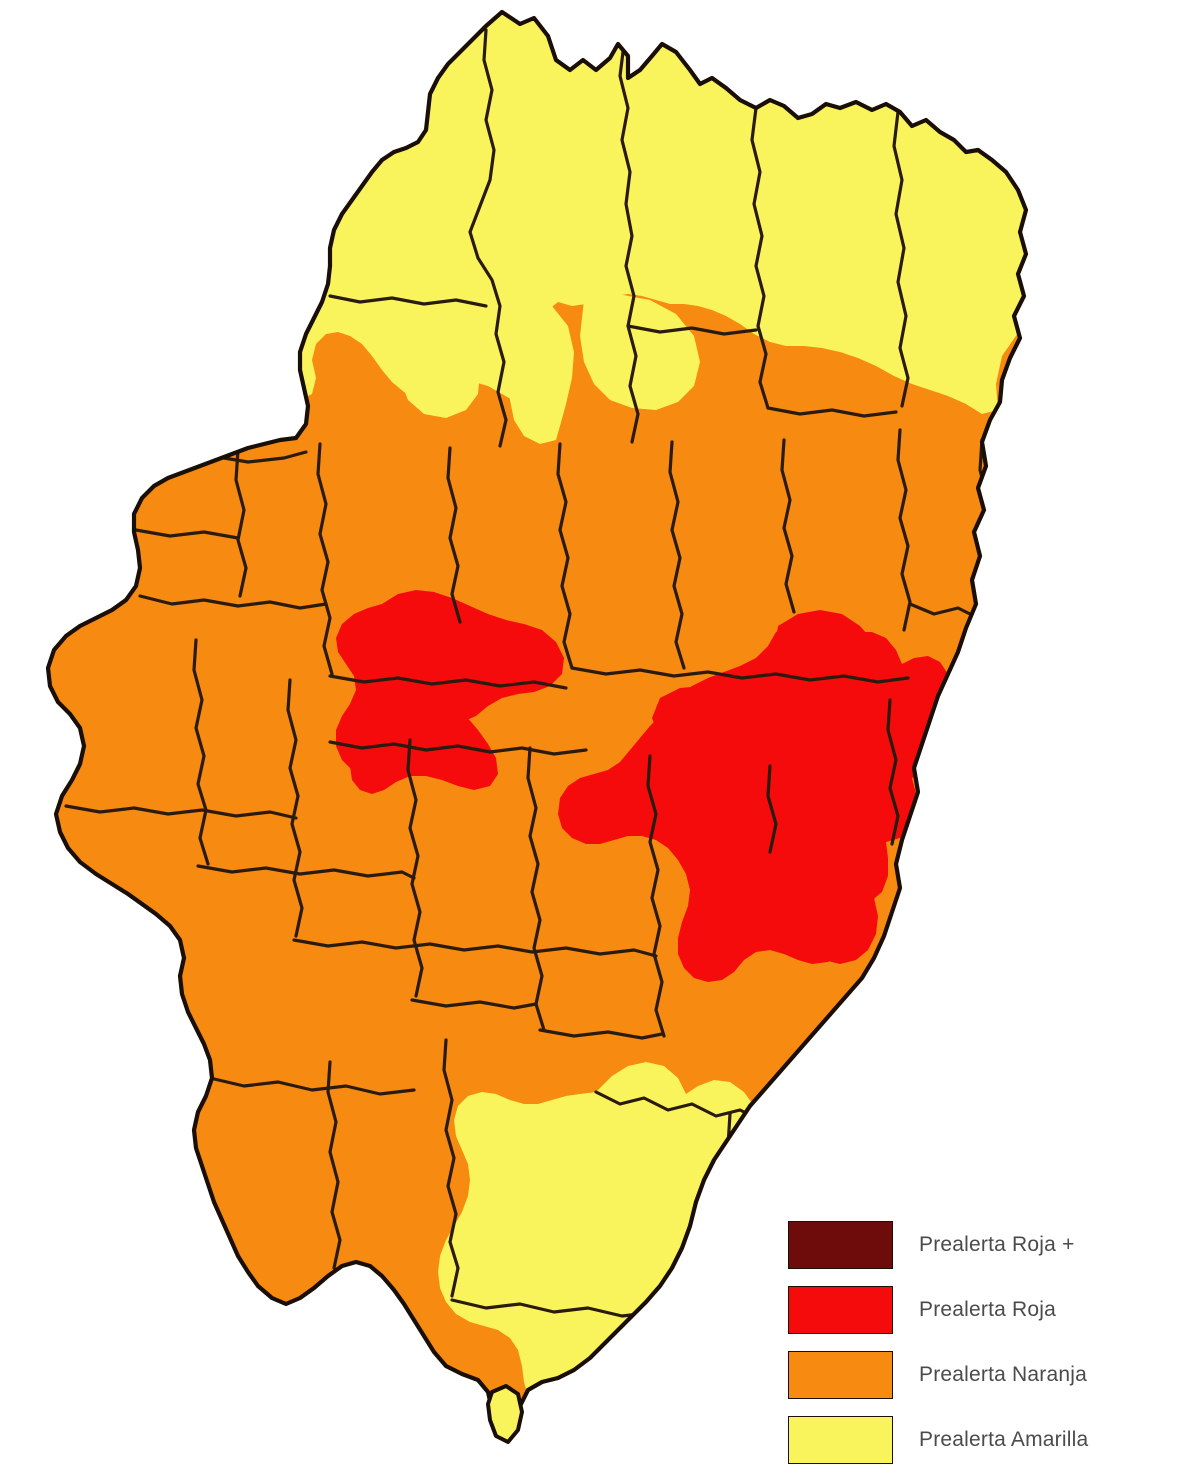 Image resolution: width=1200 pixels, height=1479 pixels. I want to click on legend-label-amarilla: Prealerta Amarilla, so click(1004, 1439).